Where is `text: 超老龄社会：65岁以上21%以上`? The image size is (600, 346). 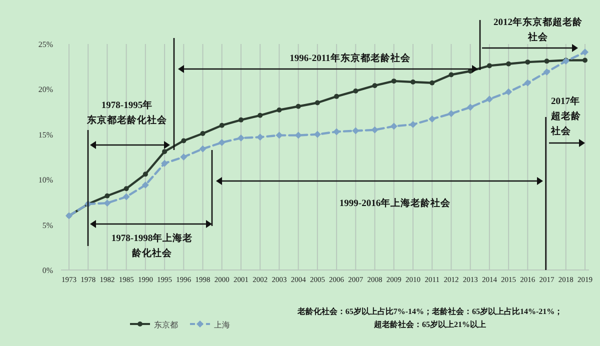
text: 超老龄社会：65岁以上21%以上 is located at coordinates (429, 324).